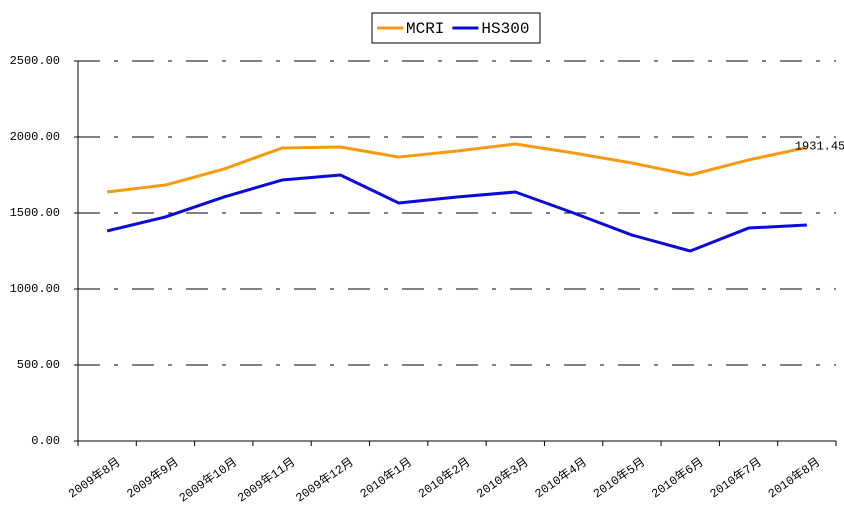 Image resolution: width=844 pixels, height=508 pixels. Describe the element at coordinates (819, 147) in the screenshot. I see `value-label: 1931.45` at that location.